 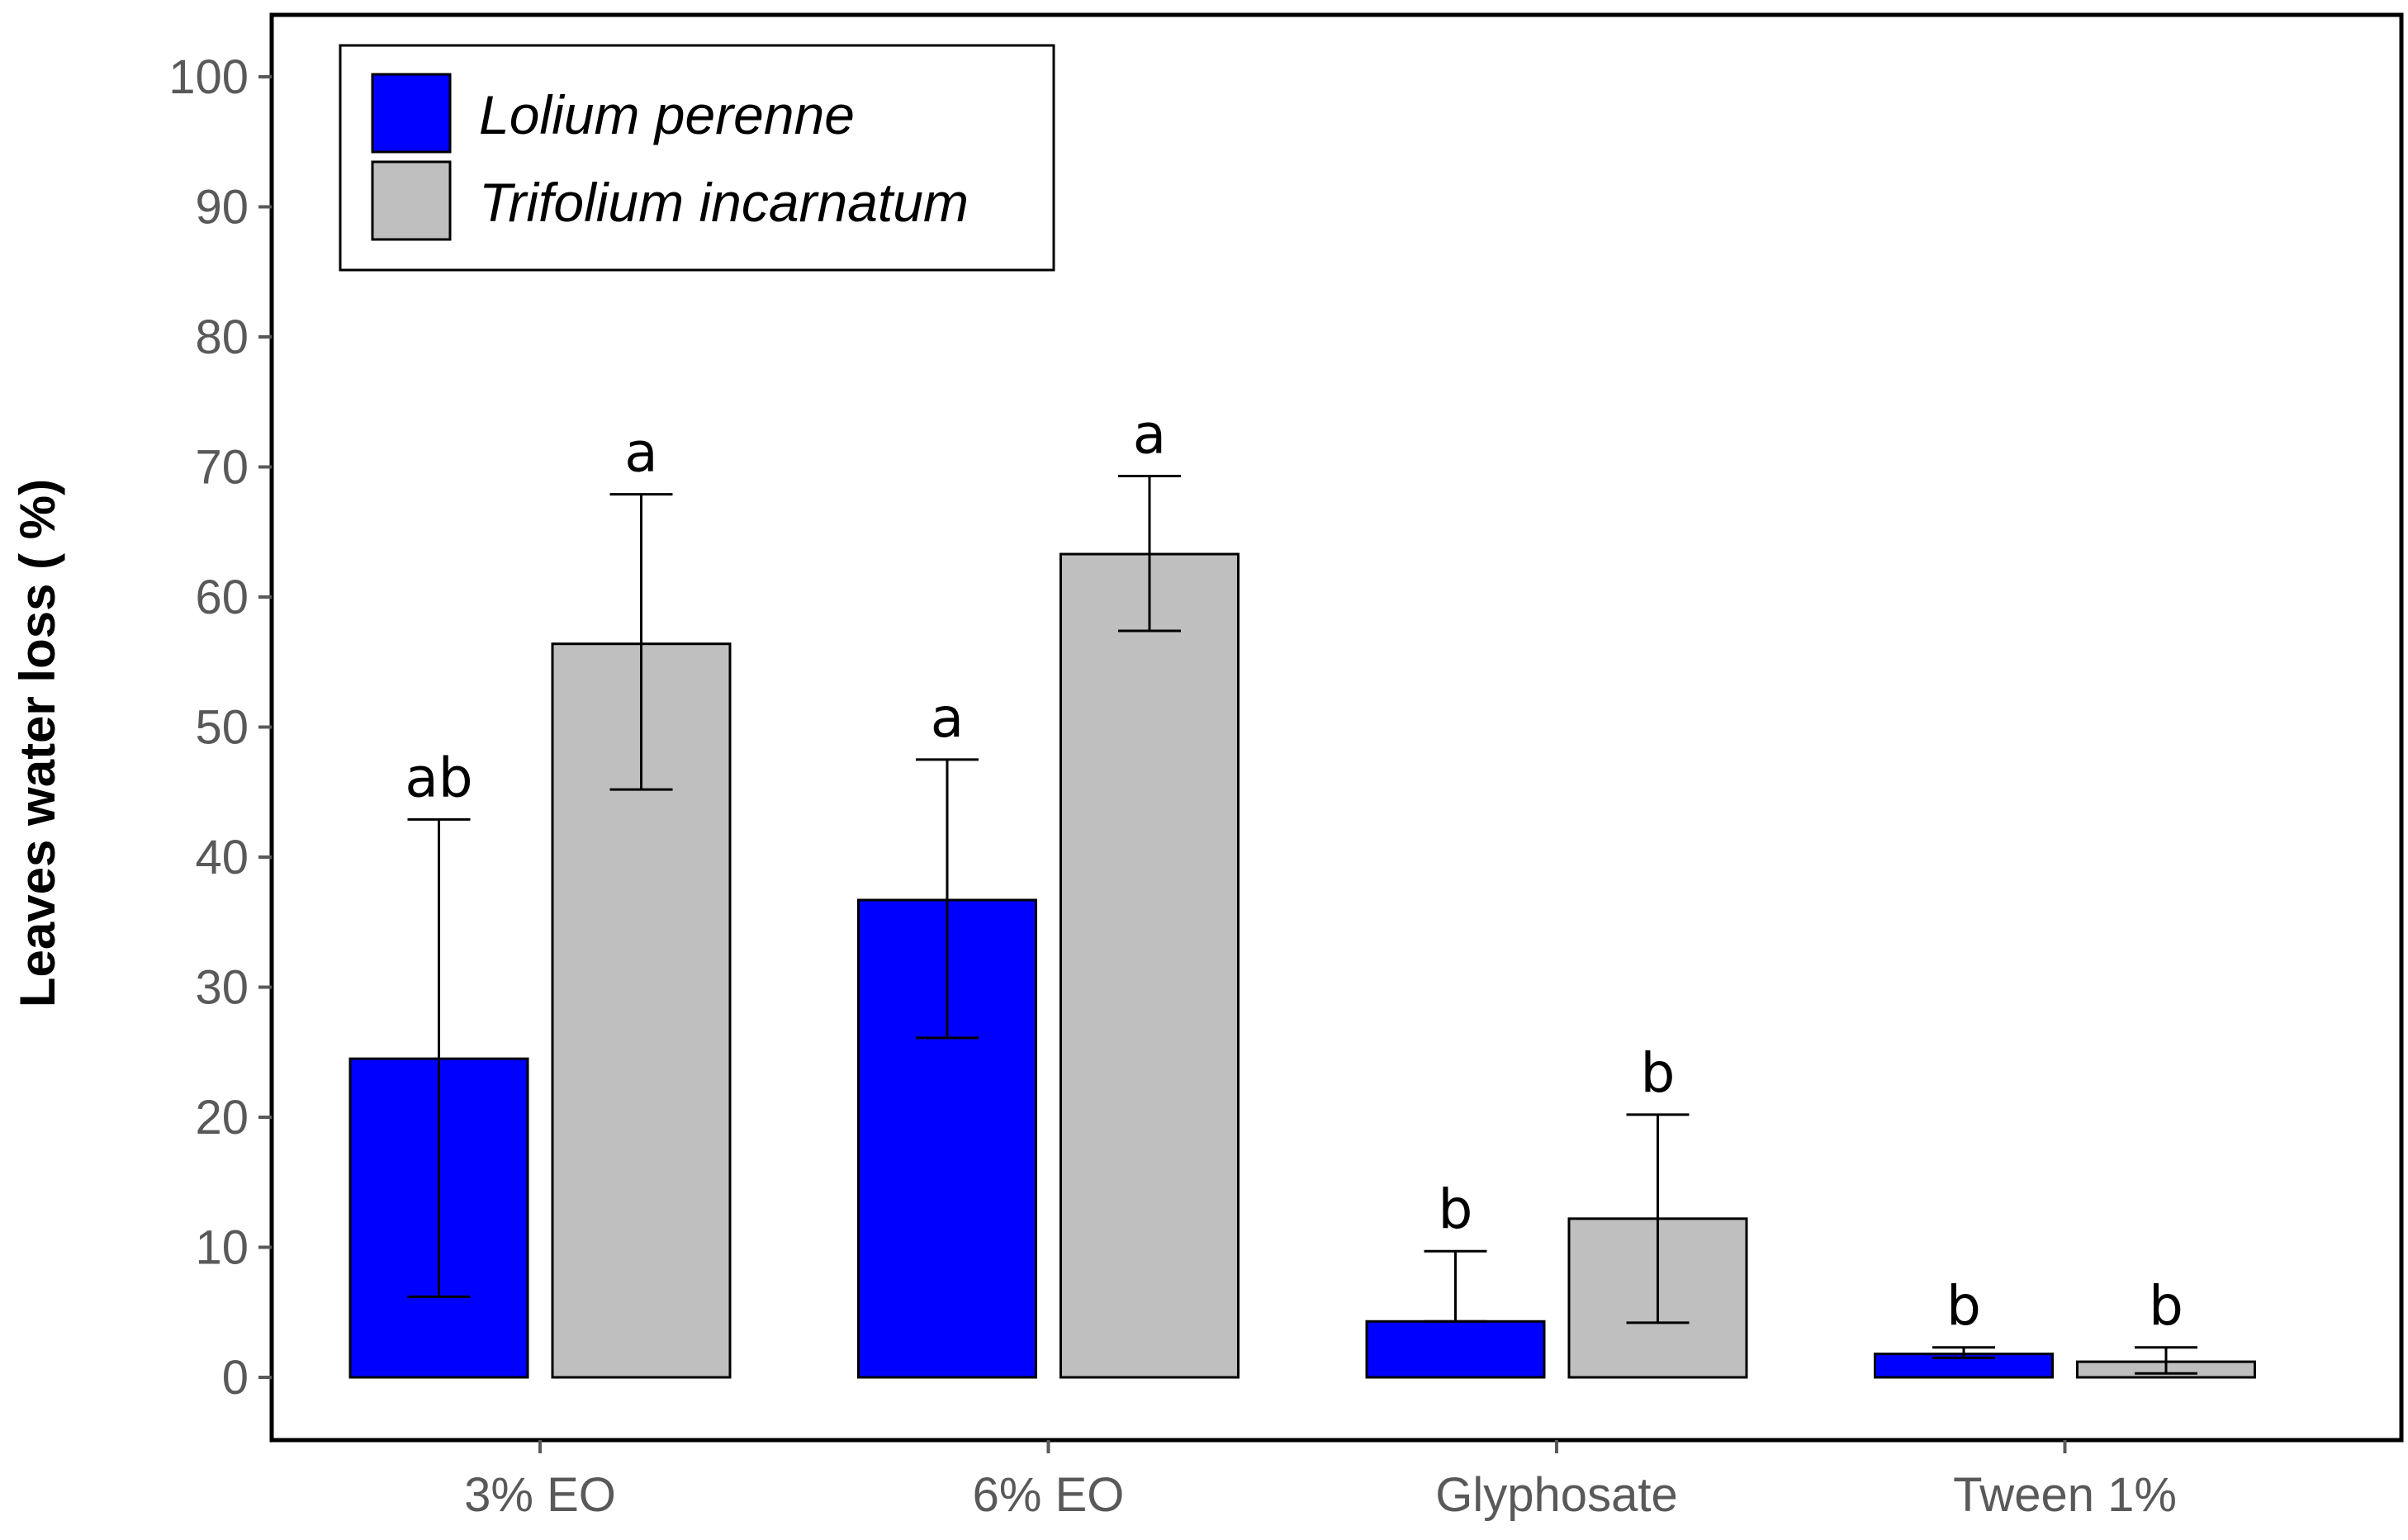 What do you see at coordinates (411, 200) in the screenshot?
I see `legend-swatch-trifolium` at bounding box center [411, 200].